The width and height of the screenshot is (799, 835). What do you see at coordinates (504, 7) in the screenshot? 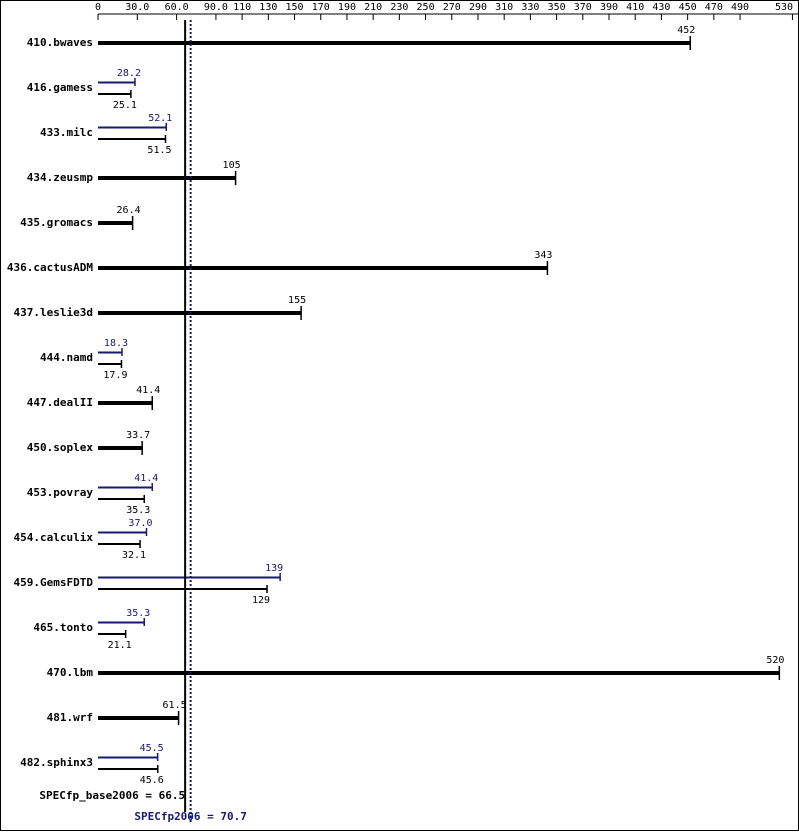
I see `x-tick-label: 310` at bounding box center [504, 7].